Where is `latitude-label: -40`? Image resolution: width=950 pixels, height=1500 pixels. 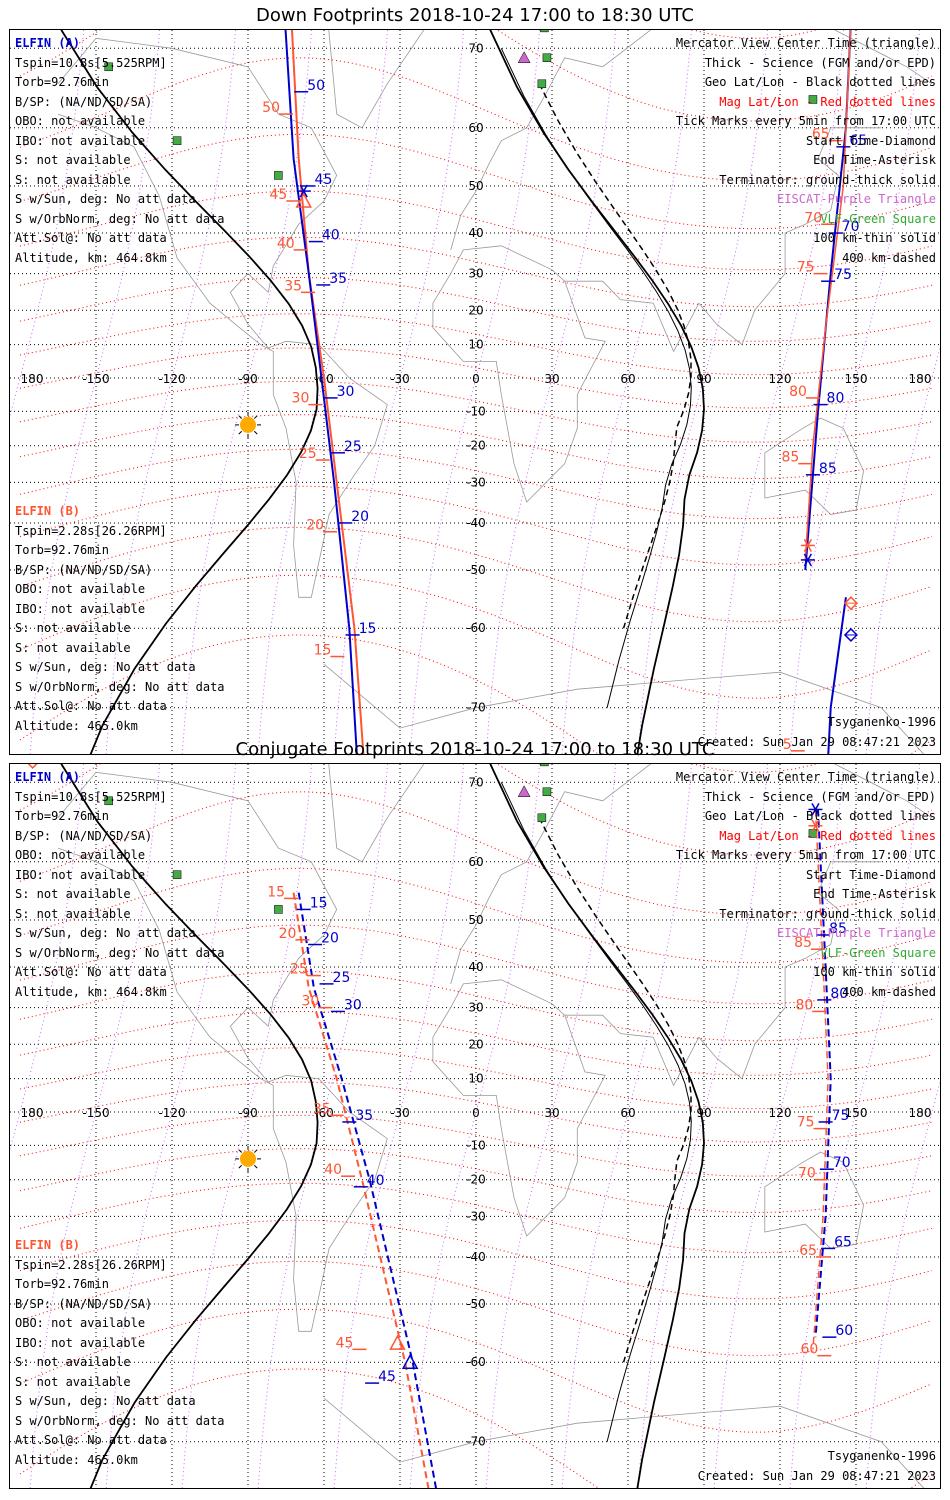
latitude-label: -40 is located at coordinates (476, 1257).